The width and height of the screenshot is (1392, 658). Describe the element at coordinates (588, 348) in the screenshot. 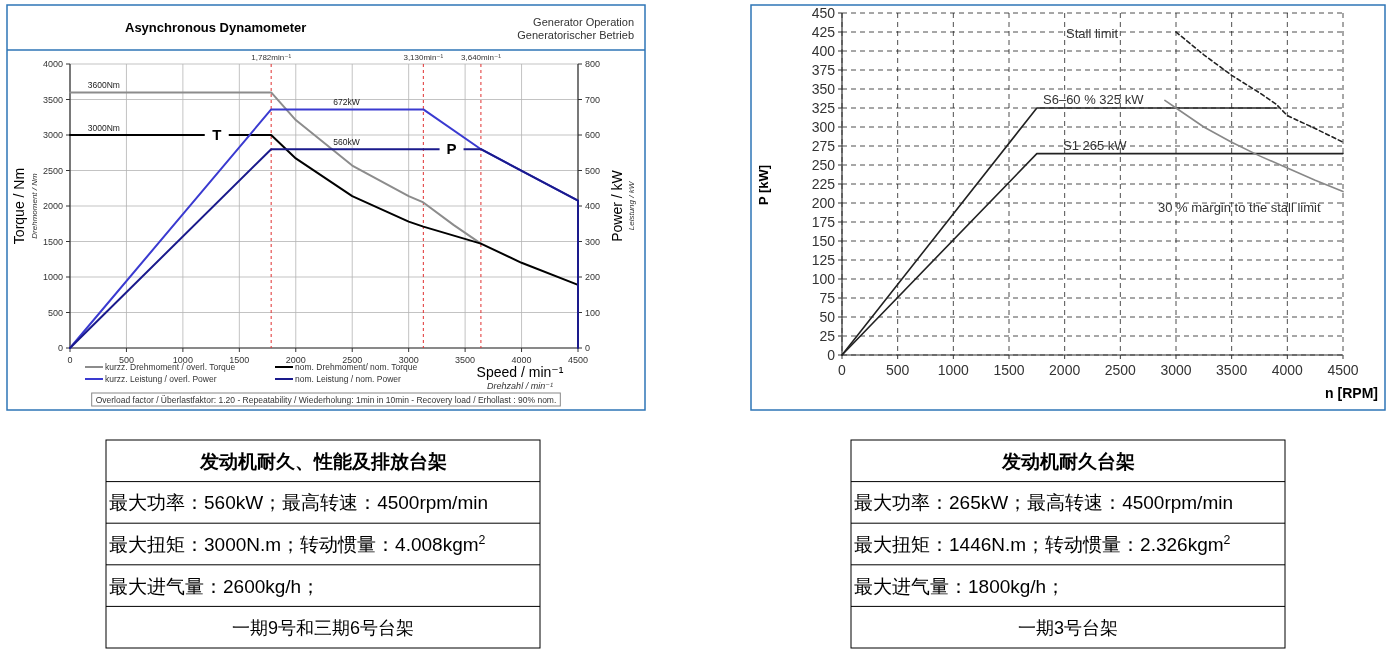

I see `y2-tick-label: 0` at that location.